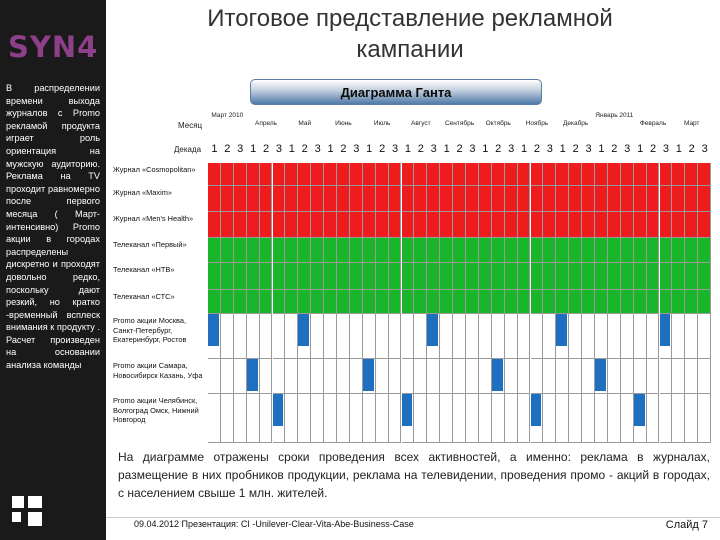 The width and height of the screenshot is (720, 540). I want to click on row-label: Телеканал «НТВ», so click(144, 269).